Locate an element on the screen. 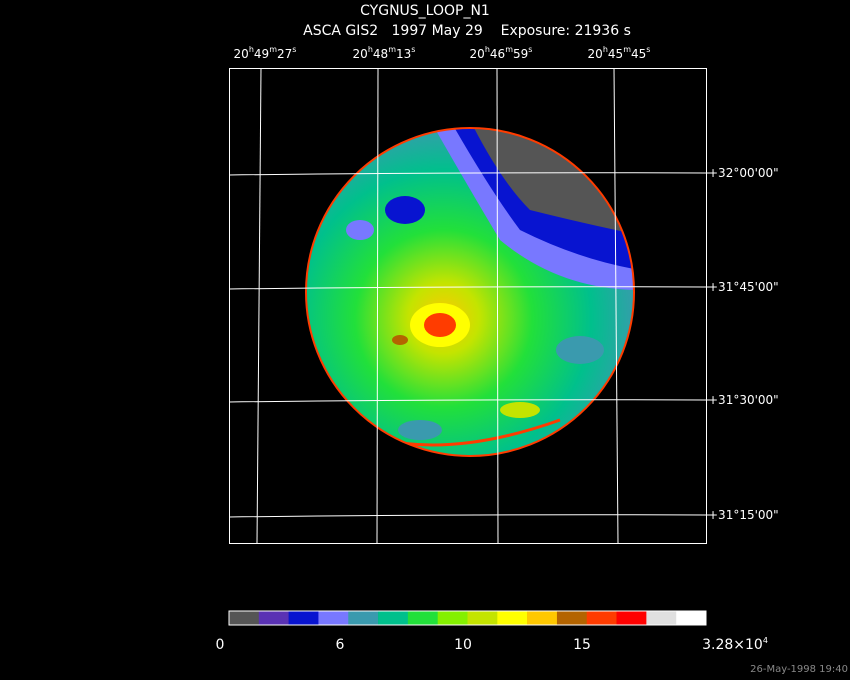 The height and width of the screenshot is (680, 850). colorbar-label: 10 is located at coordinates (463, 645).